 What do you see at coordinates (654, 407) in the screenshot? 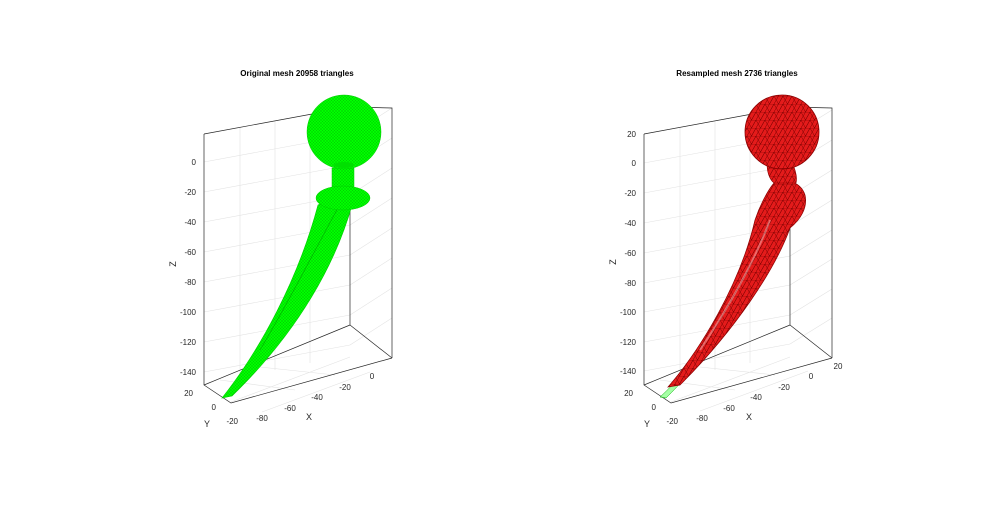
I see `right-y-tick: 0` at bounding box center [654, 407].